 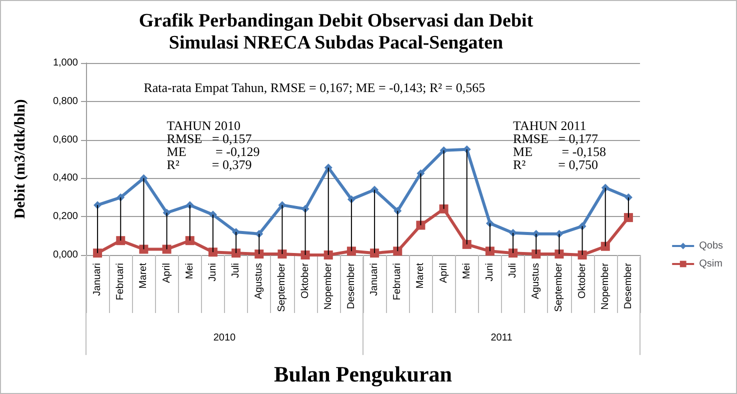 I want to click on chart-title: Grafik Perbandingan Debit Observasi dan Debit Simulasi NRECA Subdas Pacal-Sengaten, so click(x=336, y=32).